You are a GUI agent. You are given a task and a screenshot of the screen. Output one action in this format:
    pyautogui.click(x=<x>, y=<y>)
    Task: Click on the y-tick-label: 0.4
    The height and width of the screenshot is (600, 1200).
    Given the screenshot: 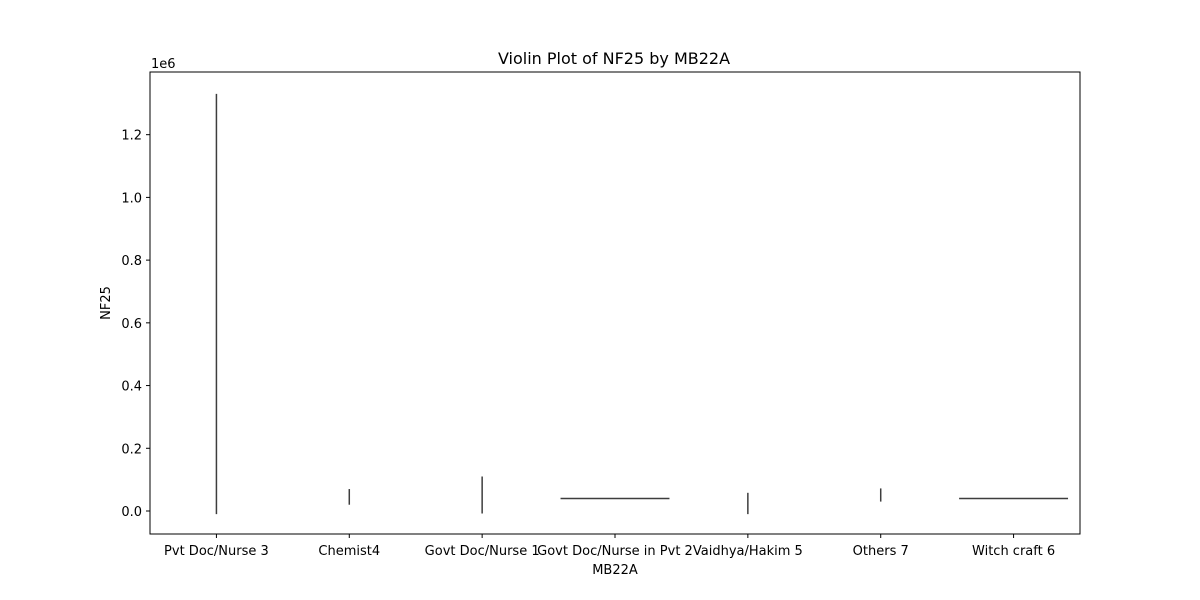 What is the action you would take?
    pyautogui.click(x=131, y=387)
    